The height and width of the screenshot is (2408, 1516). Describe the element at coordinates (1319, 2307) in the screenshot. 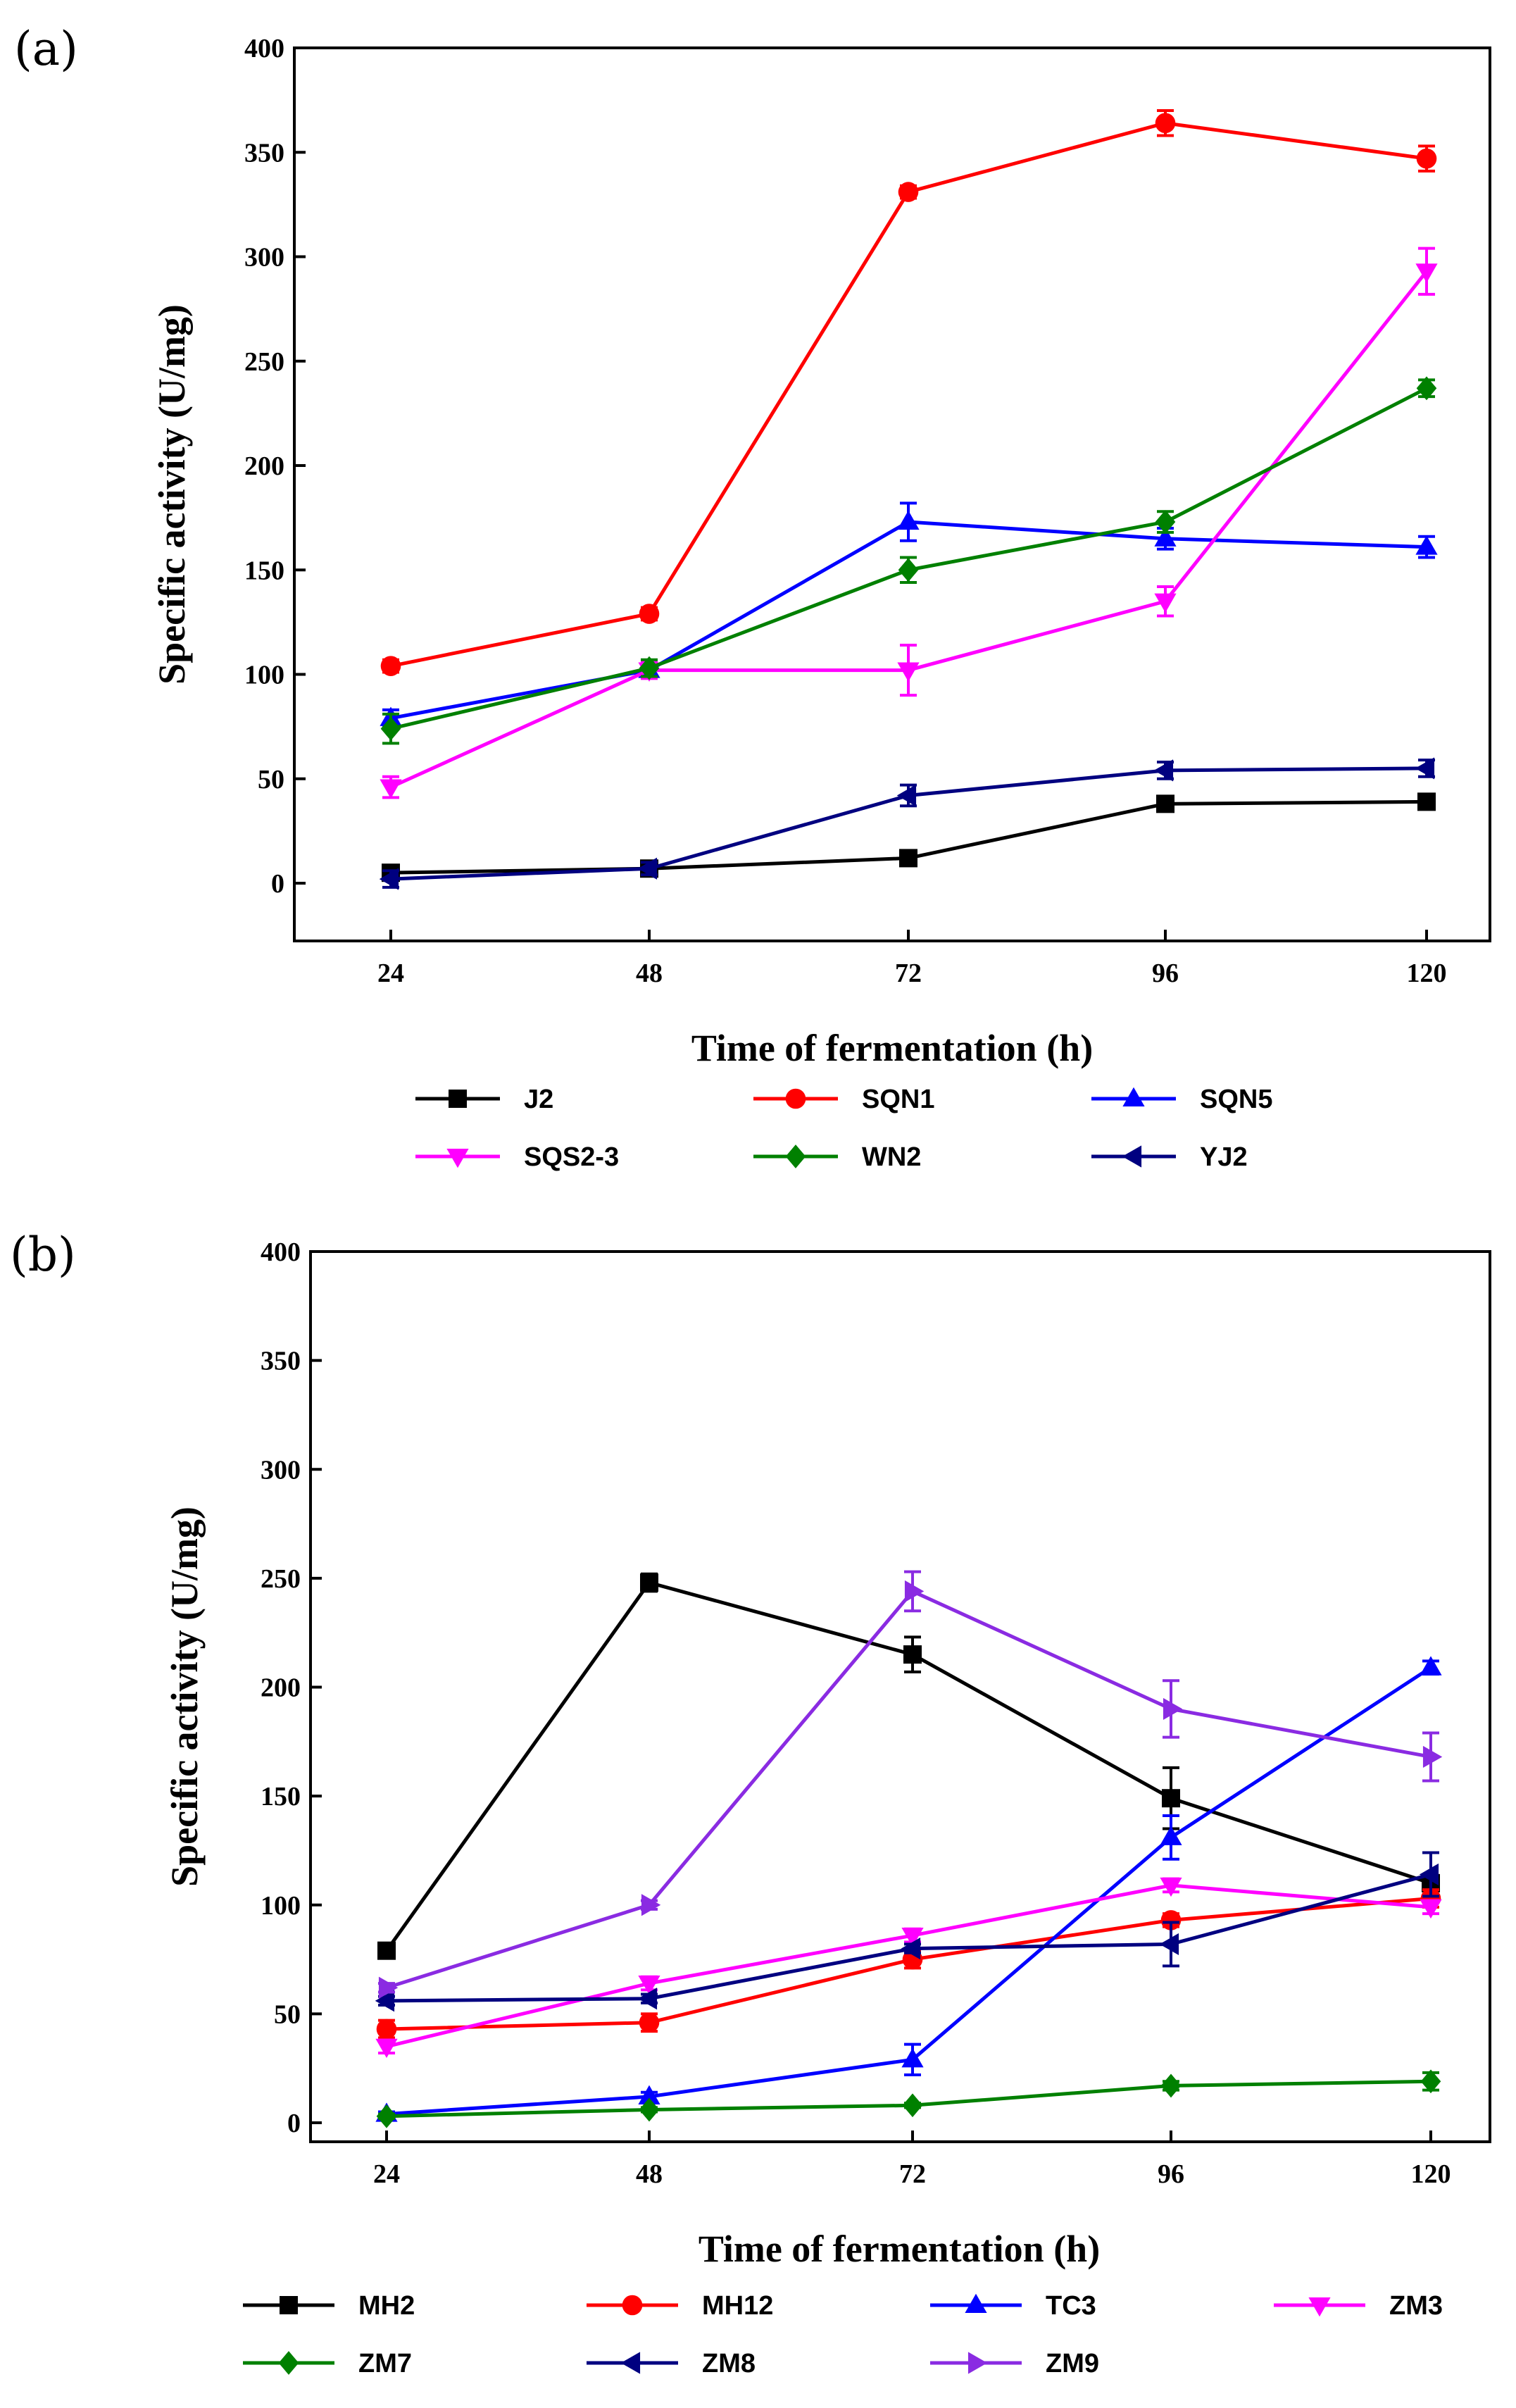

I see `legend-marker-zm3` at that location.